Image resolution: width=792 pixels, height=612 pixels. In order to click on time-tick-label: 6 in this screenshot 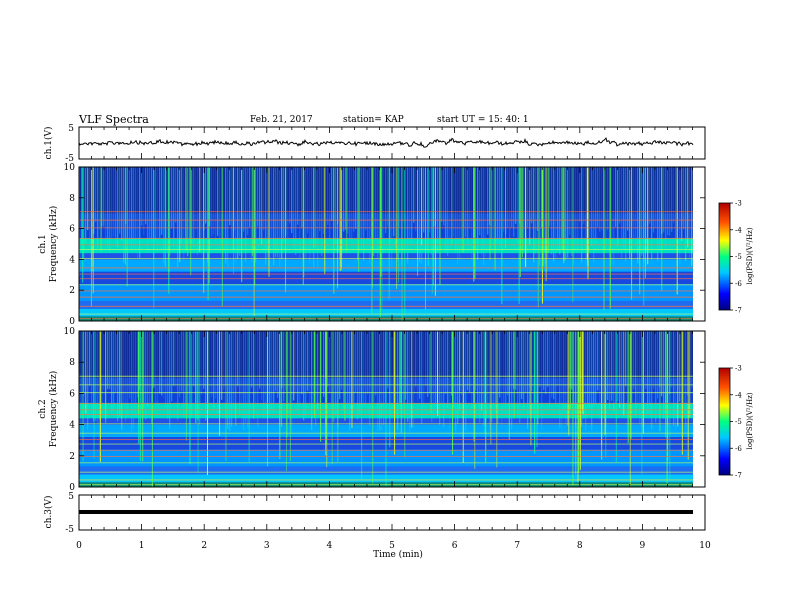, I will do `click(455, 546)`.